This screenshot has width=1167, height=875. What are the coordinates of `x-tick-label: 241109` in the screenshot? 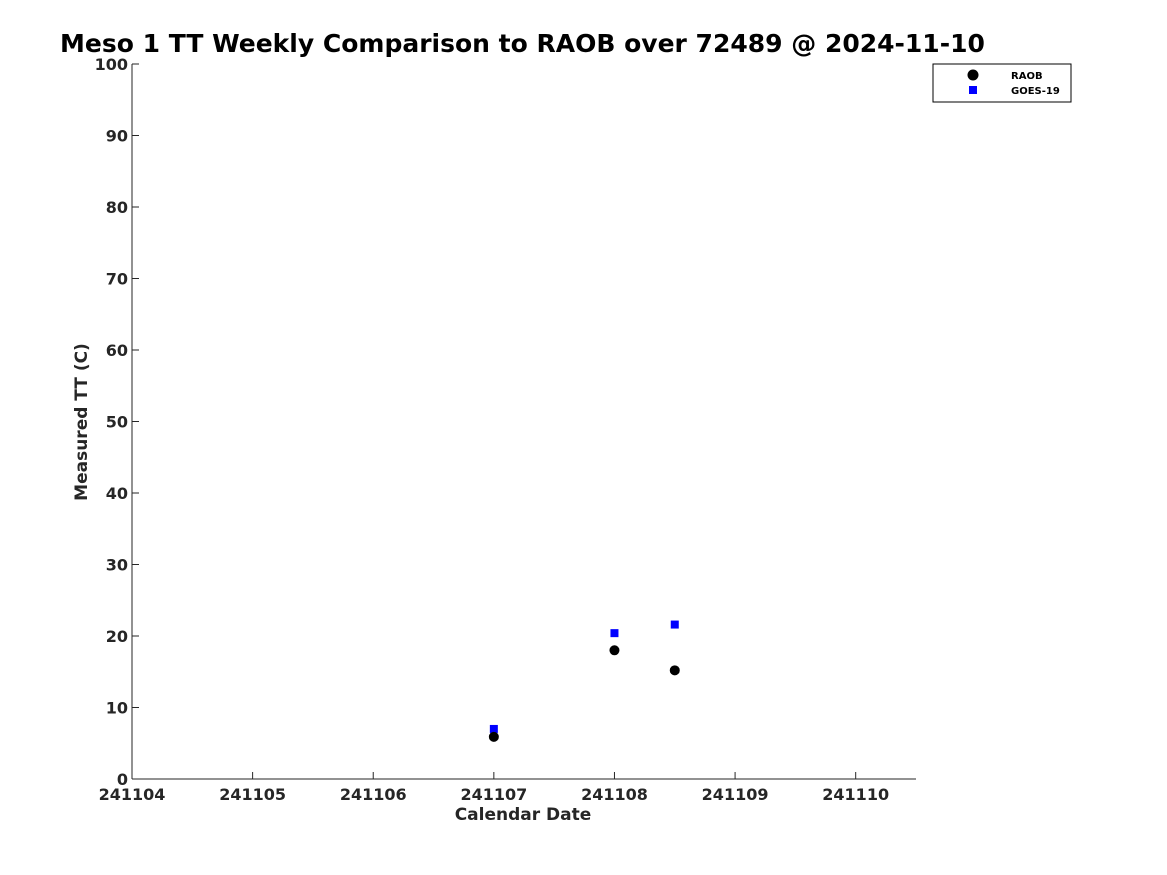 It's located at (735, 794).